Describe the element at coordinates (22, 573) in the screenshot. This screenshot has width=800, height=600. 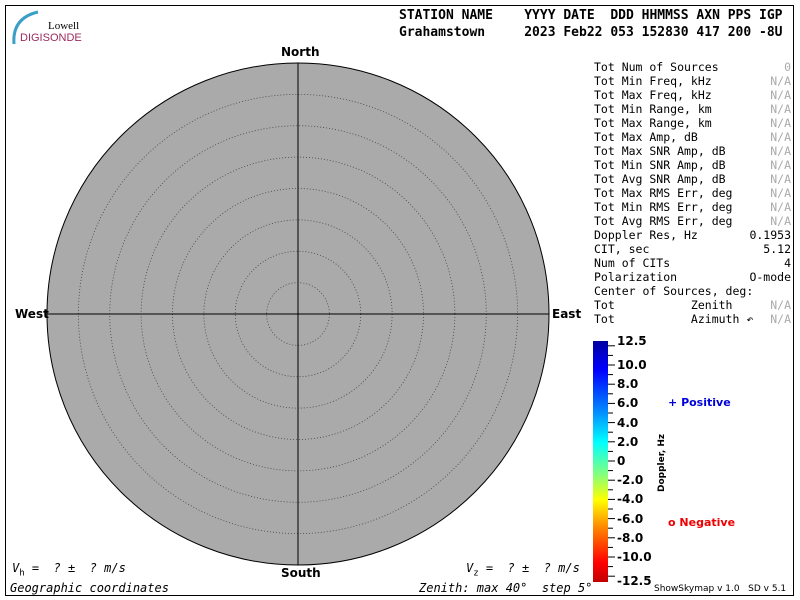
I see `vh-subscript: h` at that location.